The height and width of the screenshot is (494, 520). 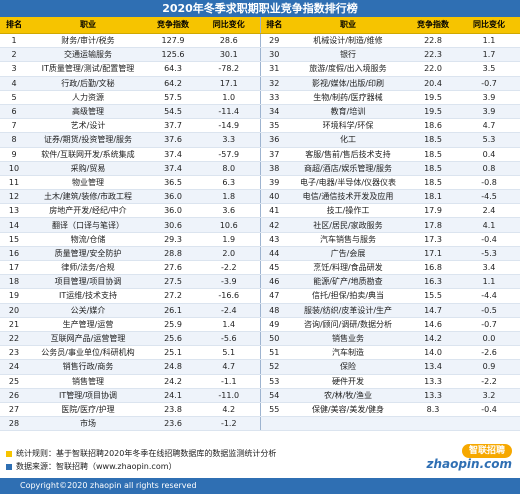 What do you see at coordinates (14, 97) in the screenshot?
I see `cell-rank-left: 5` at bounding box center [14, 97].